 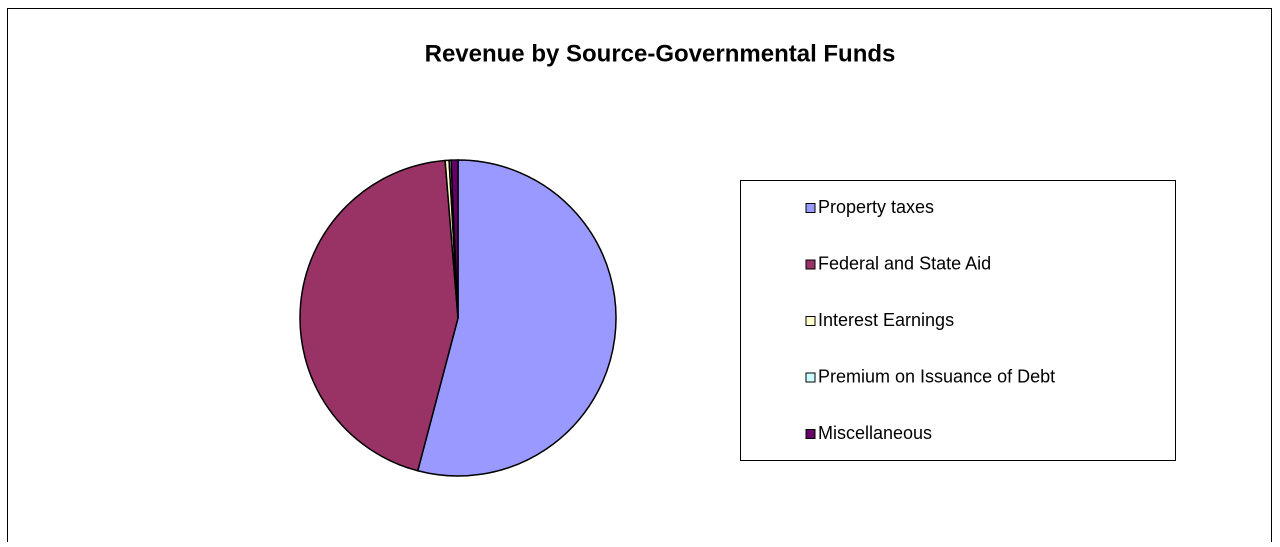 What do you see at coordinates (875, 433) in the screenshot?
I see `legend-label: Miscellaneous` at bounding box center [875, 433].